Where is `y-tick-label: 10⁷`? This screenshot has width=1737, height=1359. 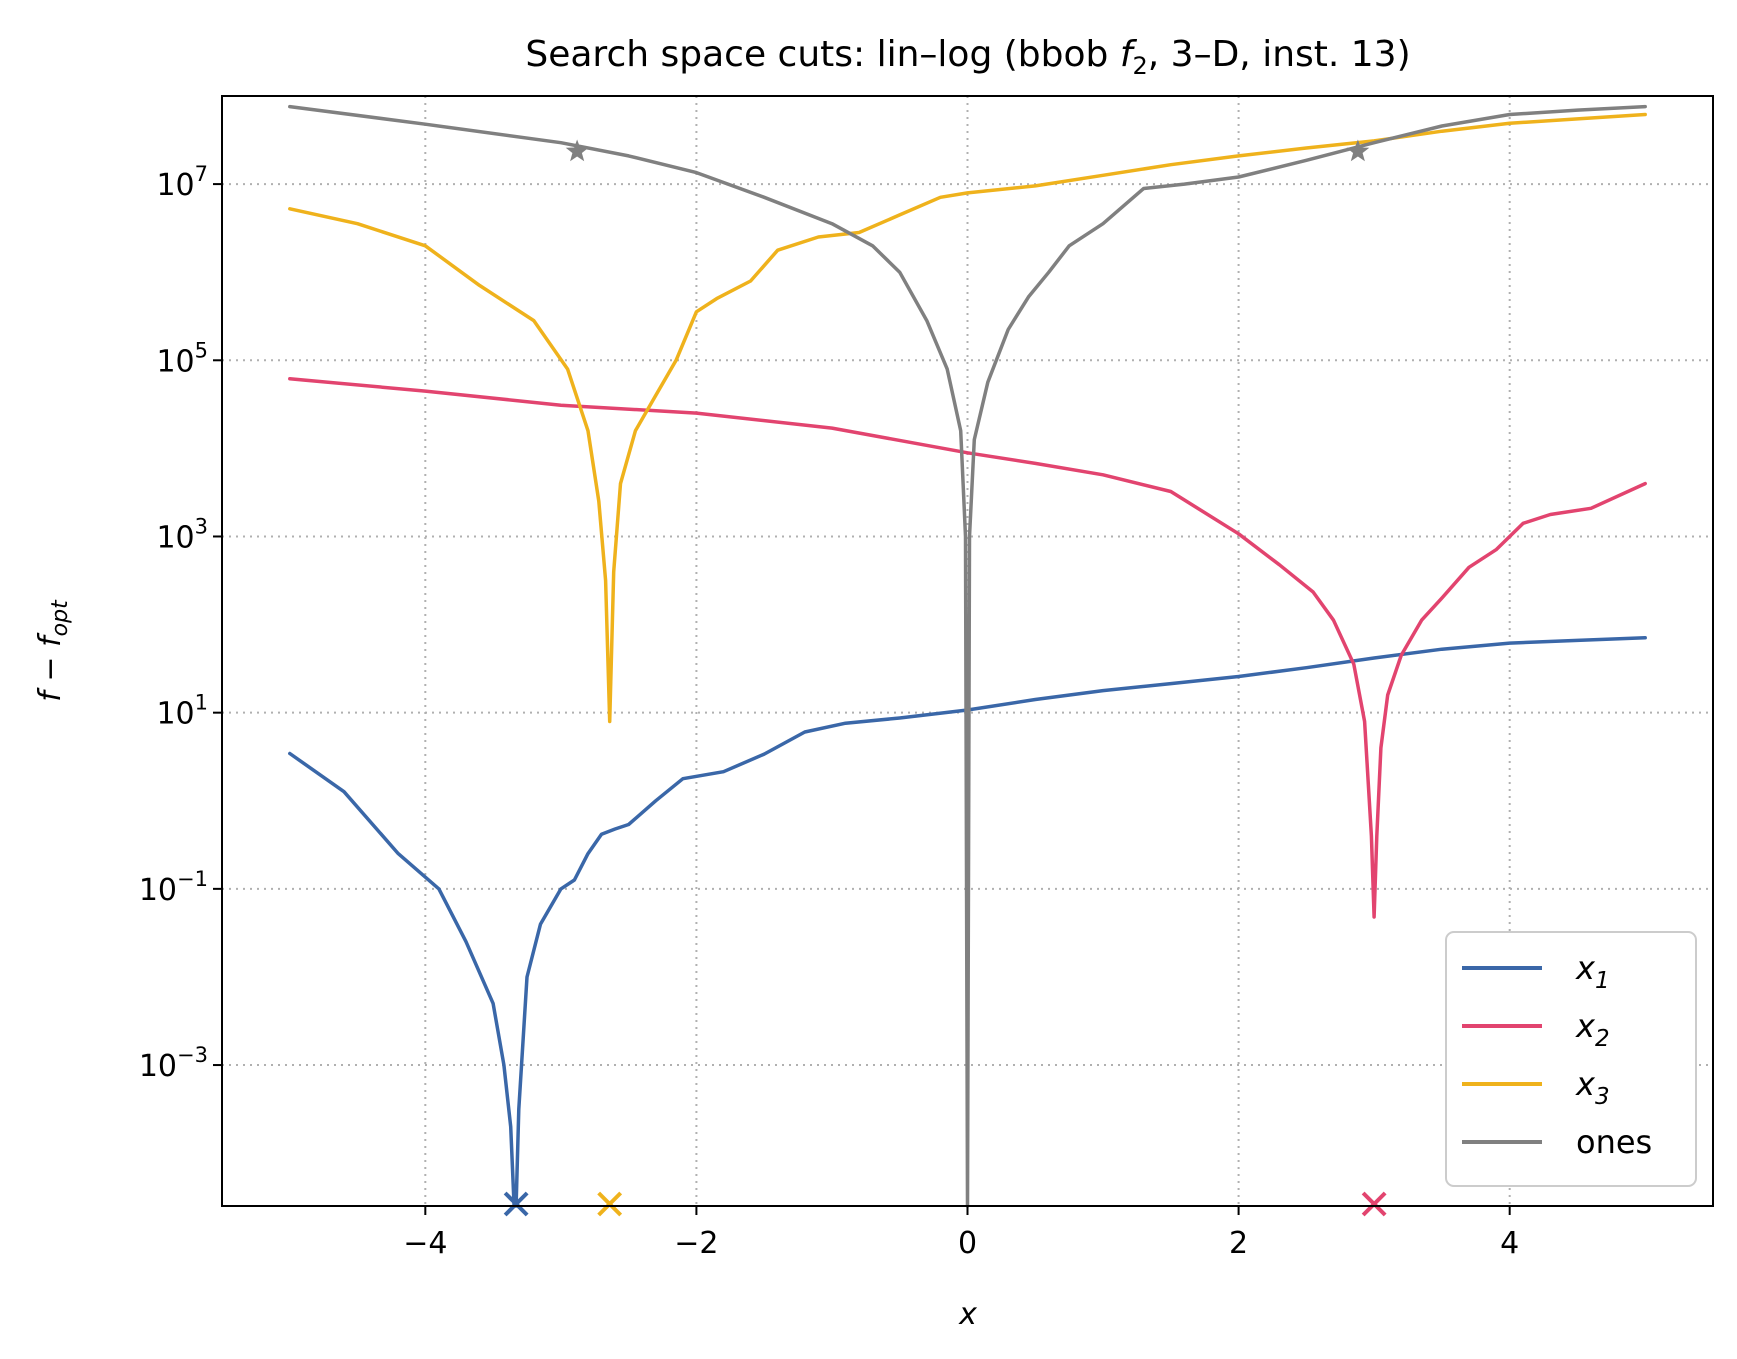 y-tick-label: 10⁷ is located at coordinates (182, 182).